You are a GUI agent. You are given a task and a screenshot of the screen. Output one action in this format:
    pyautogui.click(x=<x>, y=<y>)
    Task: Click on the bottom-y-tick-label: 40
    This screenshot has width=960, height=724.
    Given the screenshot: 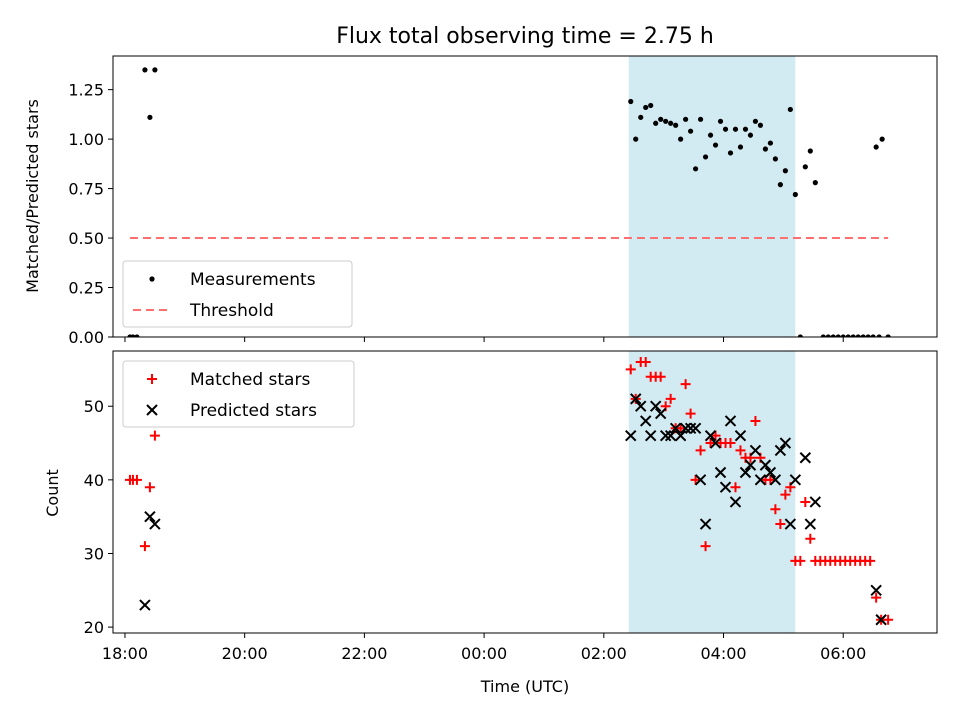 What is the action you would take?
    pyautogui.click(x=94, y=480)
    